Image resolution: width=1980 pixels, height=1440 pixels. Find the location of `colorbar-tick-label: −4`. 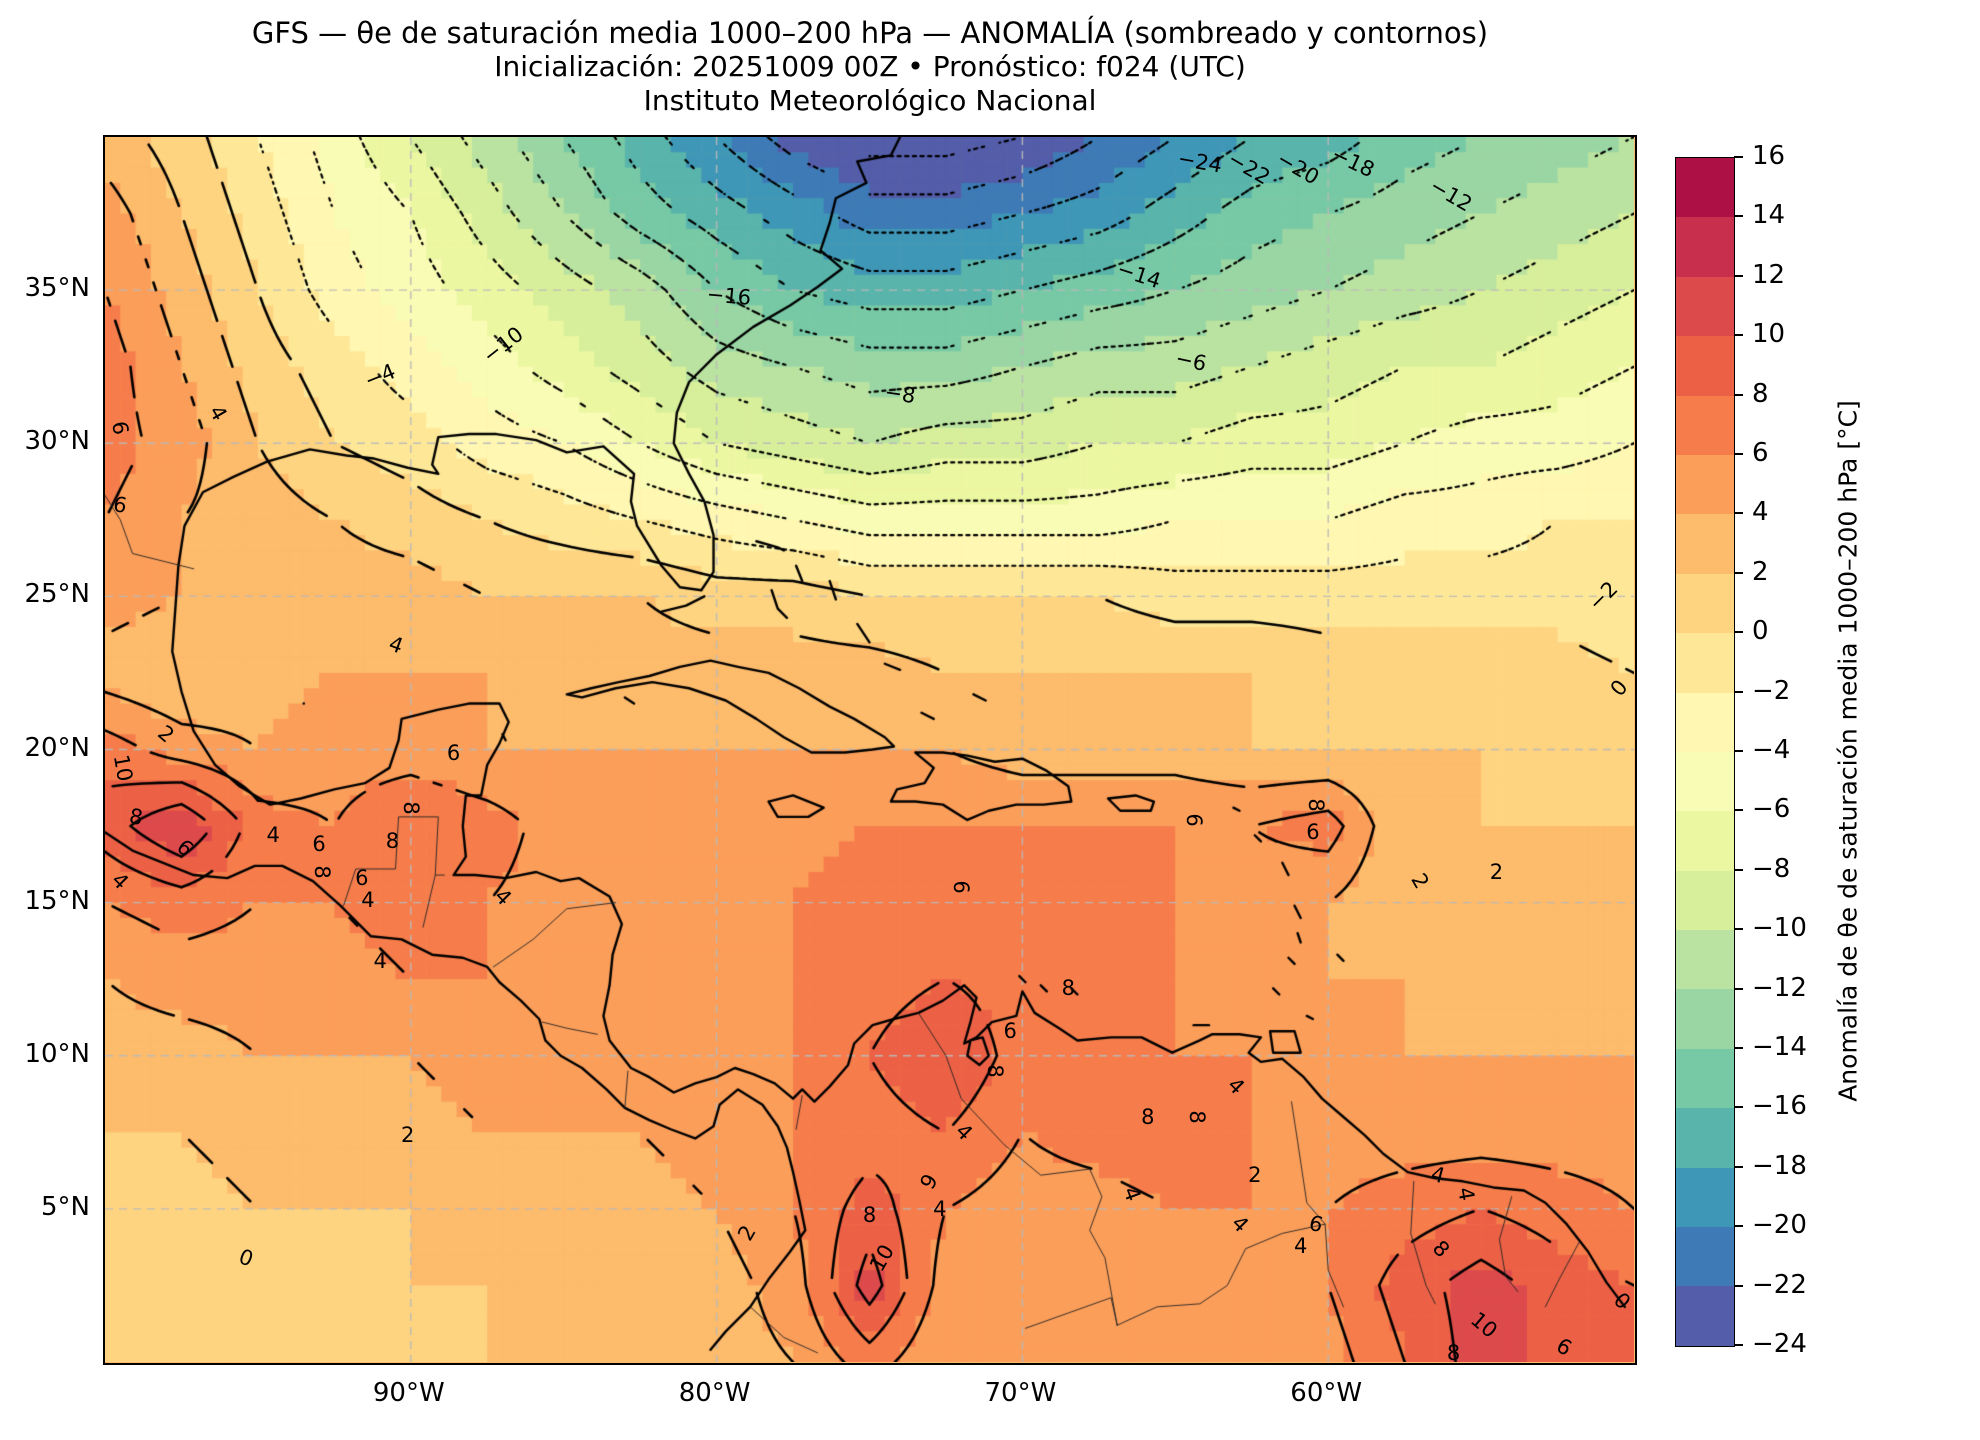

colorbar-tick-label: −4 is located at coordinates (1771, 750).